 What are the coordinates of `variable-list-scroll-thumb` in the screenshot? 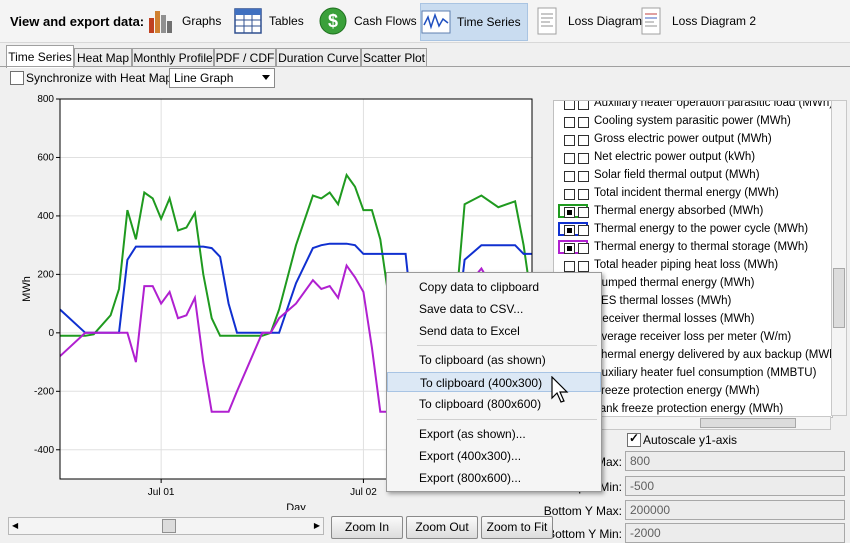 It's located at (839, 298).